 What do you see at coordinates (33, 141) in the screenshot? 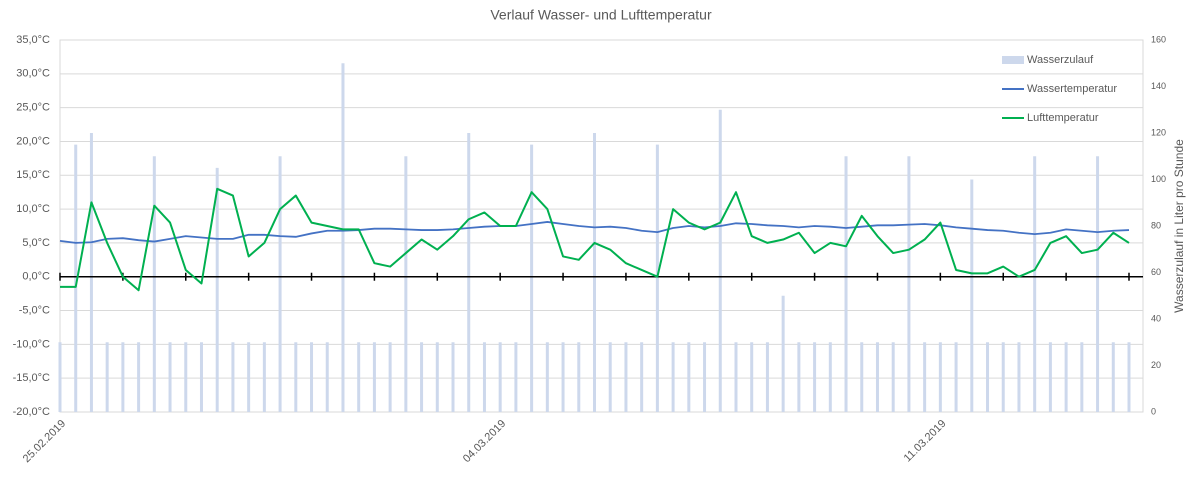
I see `y-tick-label: 20,0°C` at bounding box center [33, 141].